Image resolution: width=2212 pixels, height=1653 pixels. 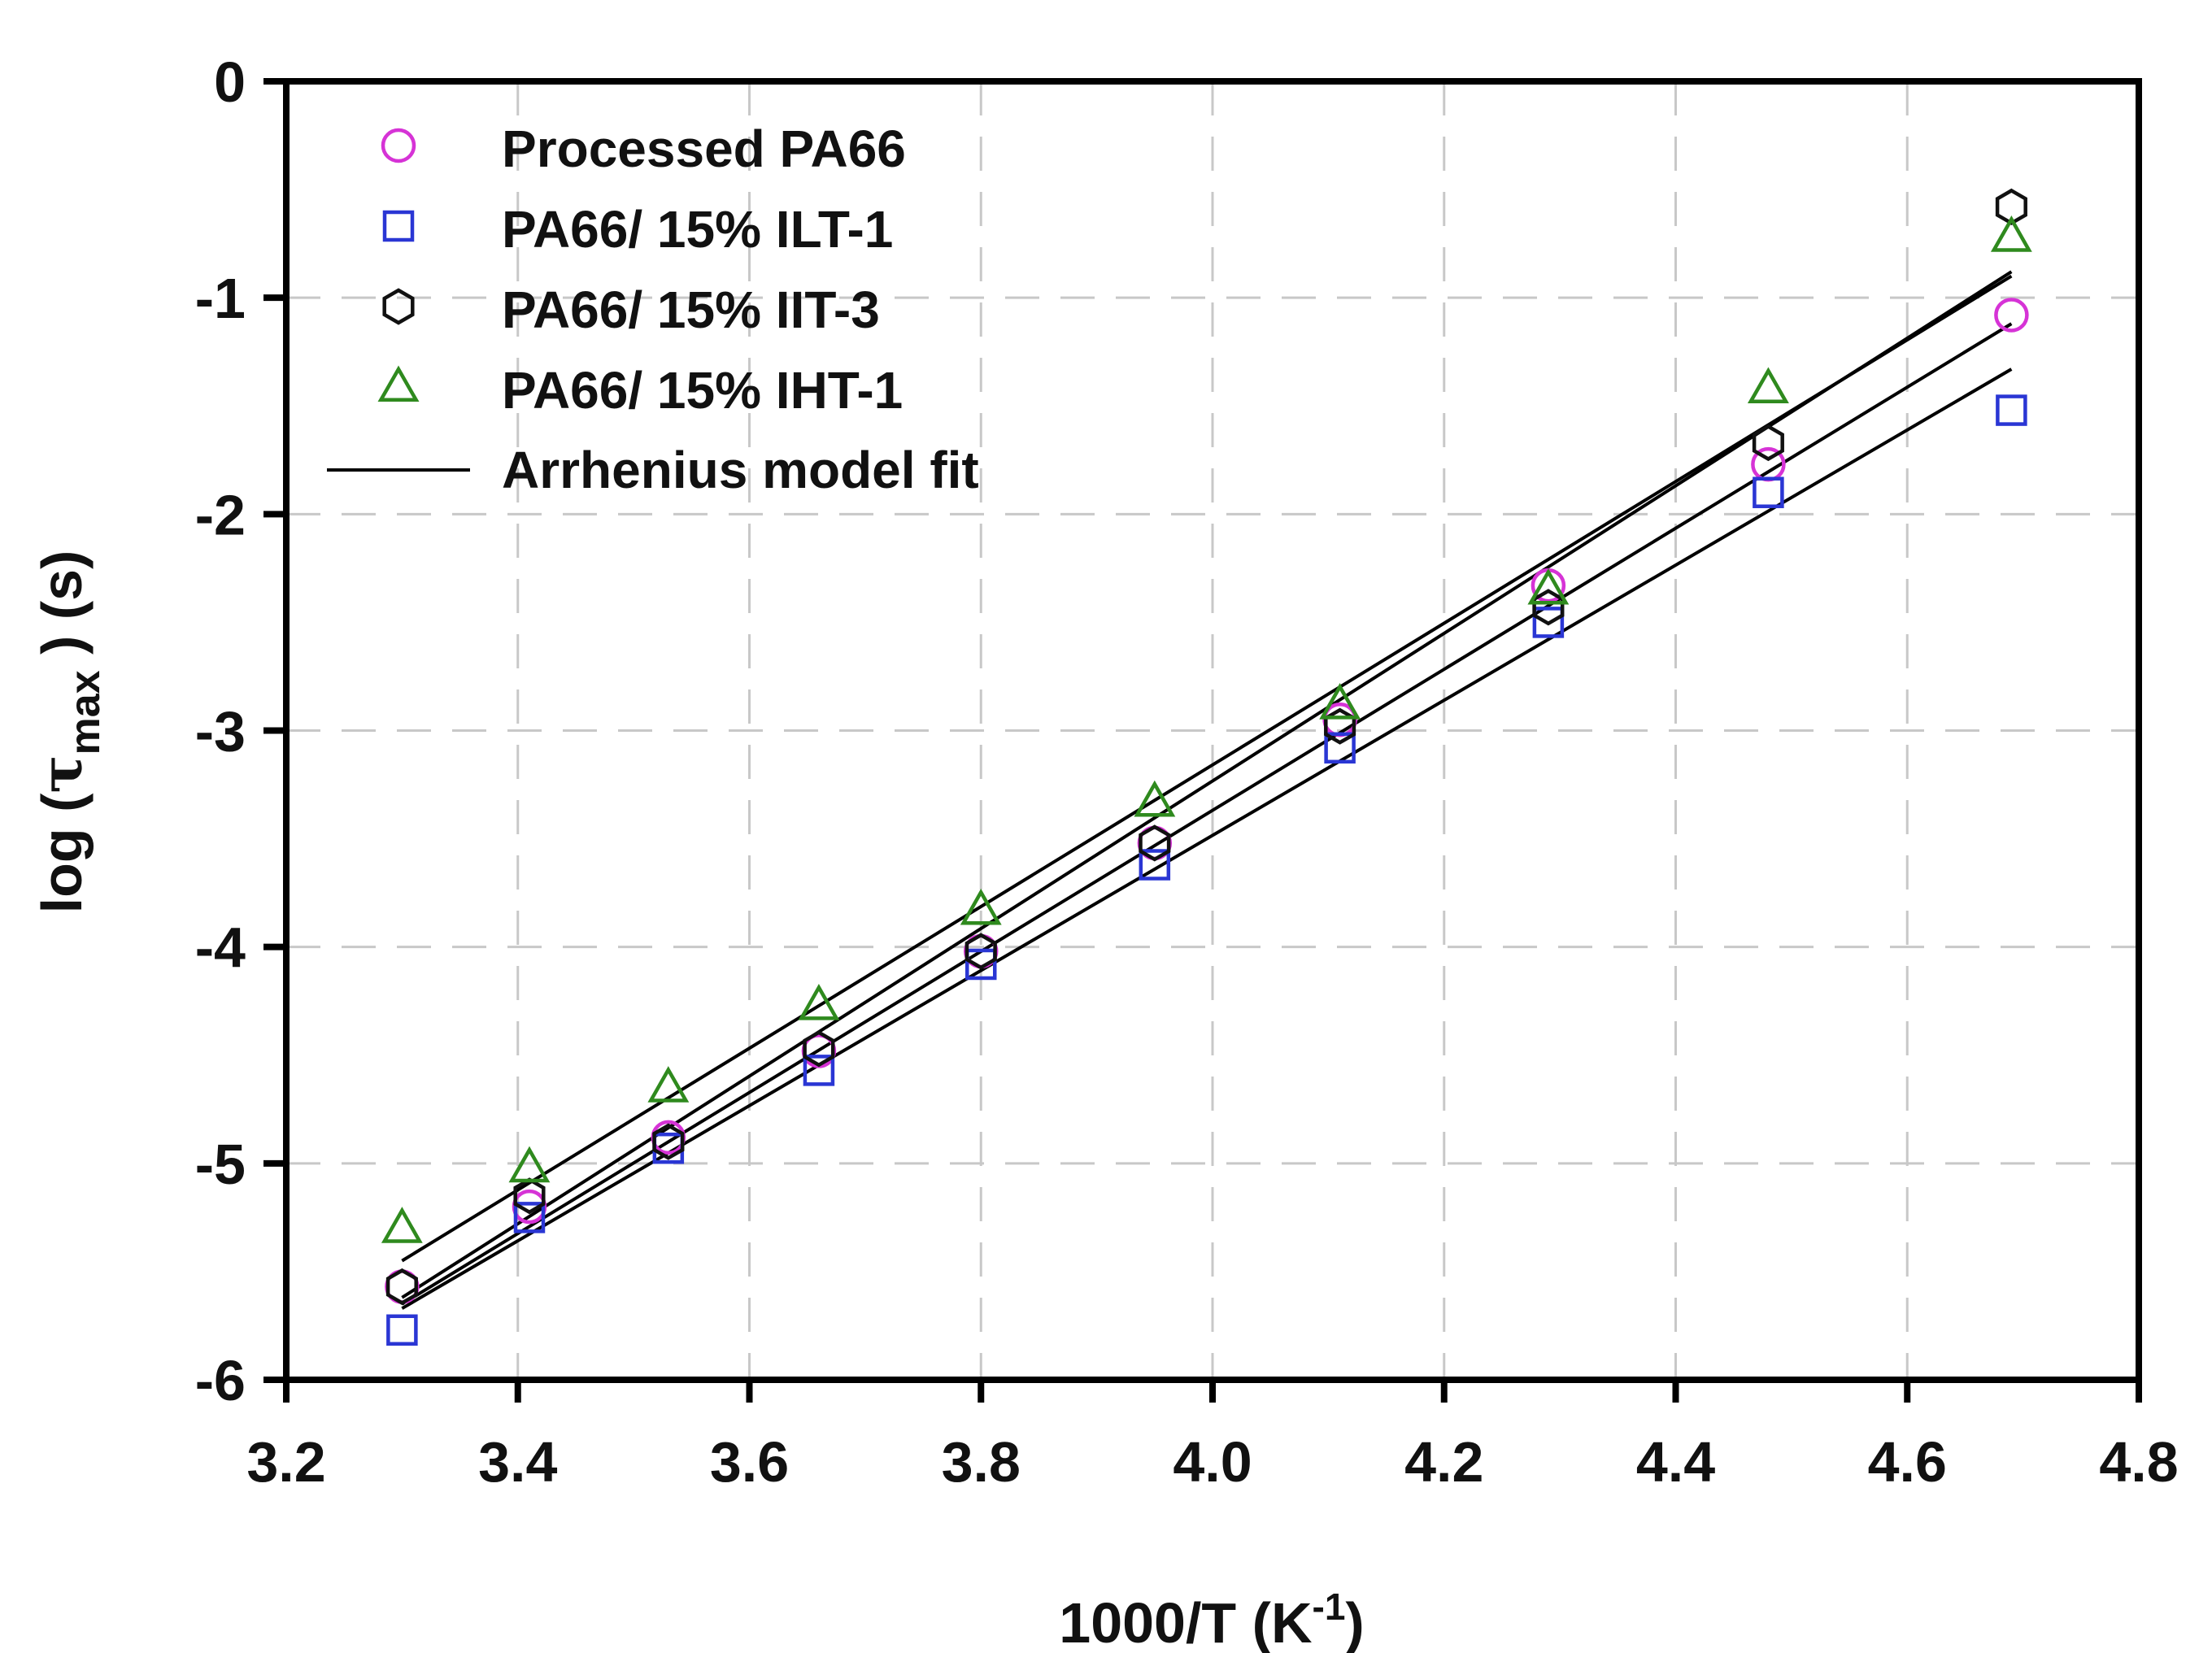 I want to click on x-axis-title: 1000/T (K-1), so click(x=1211, y=1619).